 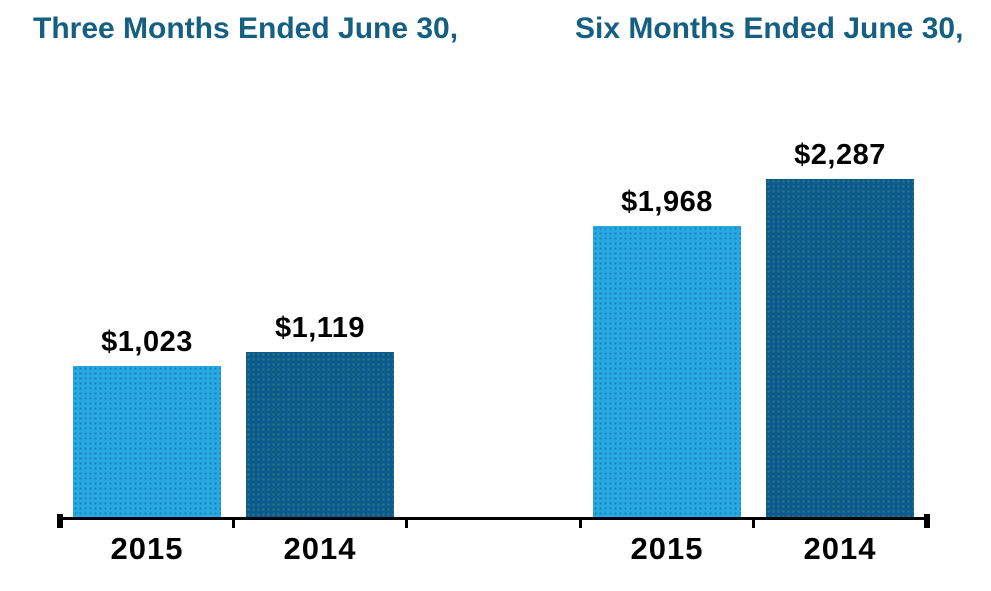 I want to click on bar-2015-group2, so click(x=667, y=371).